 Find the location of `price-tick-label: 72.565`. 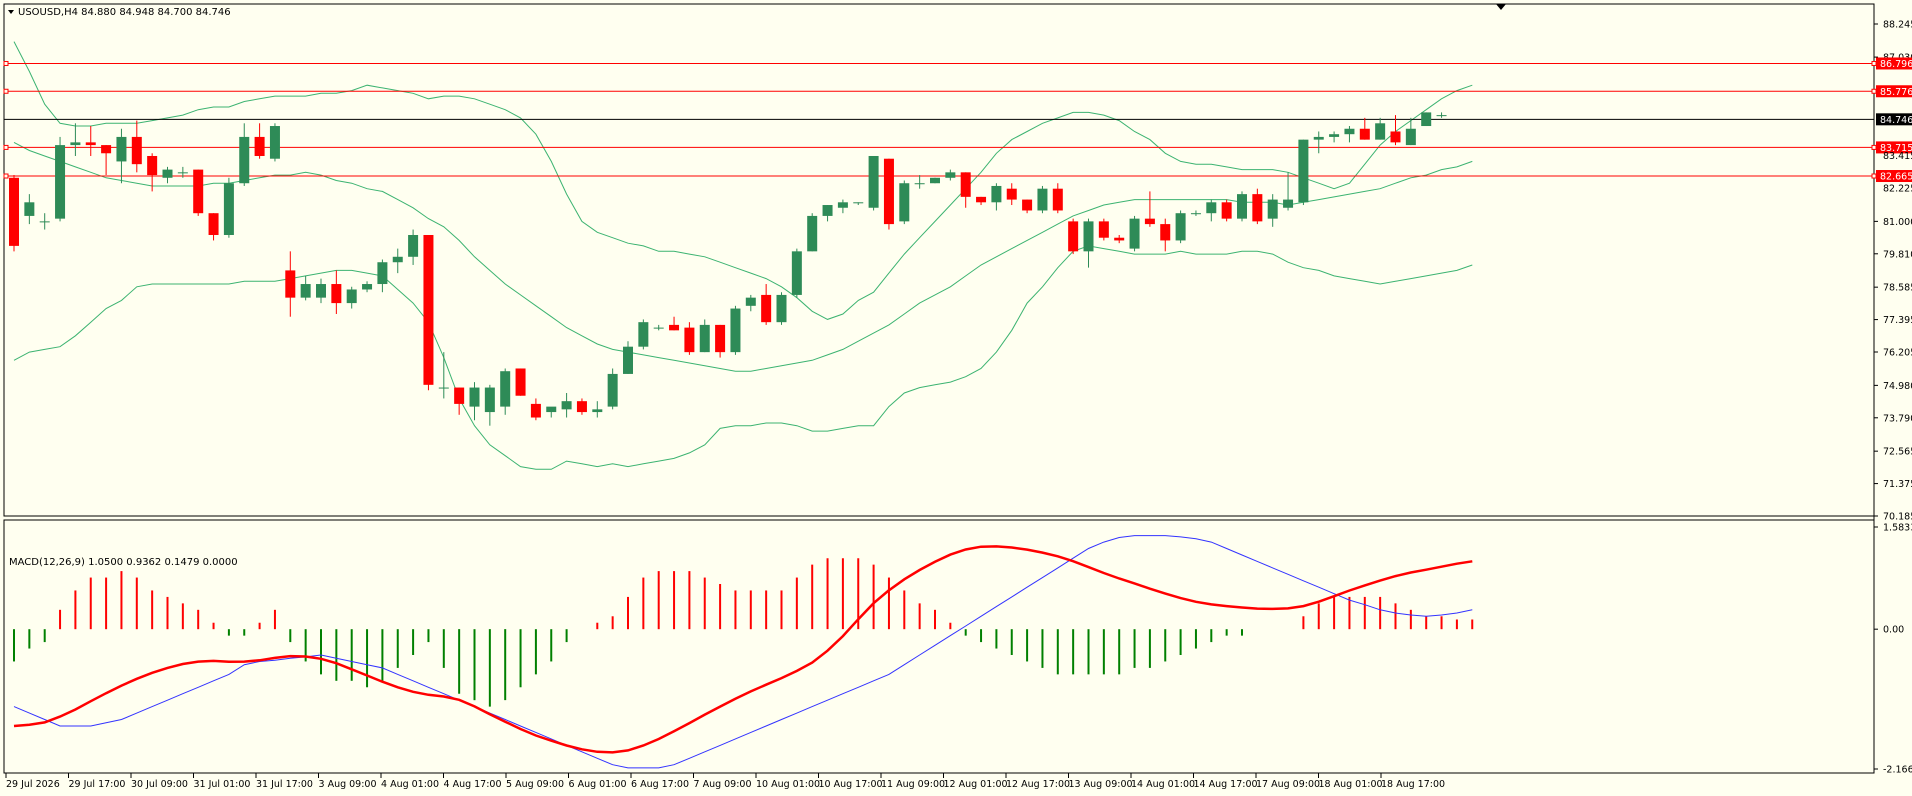

price-tick-label: 72.565 is located at coordinates (1897, 452).